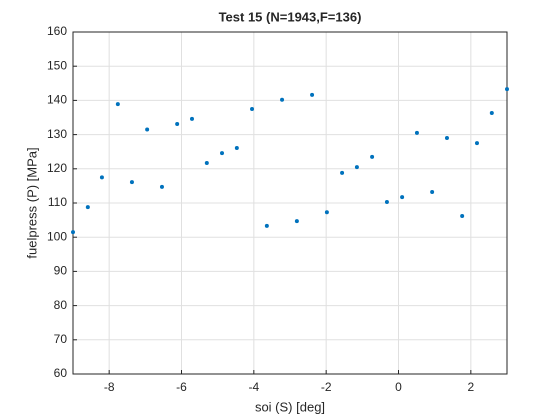 The width and height of the screenshot is (560, 420). Describe the element at coordinates (61, 305) in the screenshot. I see `y-tick-label: 80` at that location.